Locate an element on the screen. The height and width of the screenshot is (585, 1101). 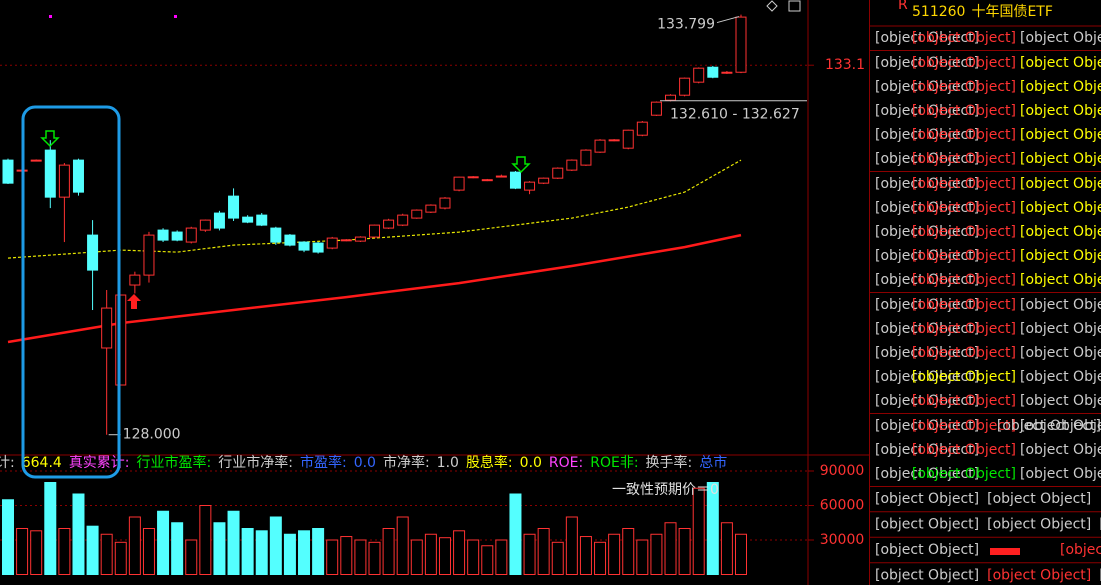
indicator-text: 总市 is located at coordinates (713, 462).